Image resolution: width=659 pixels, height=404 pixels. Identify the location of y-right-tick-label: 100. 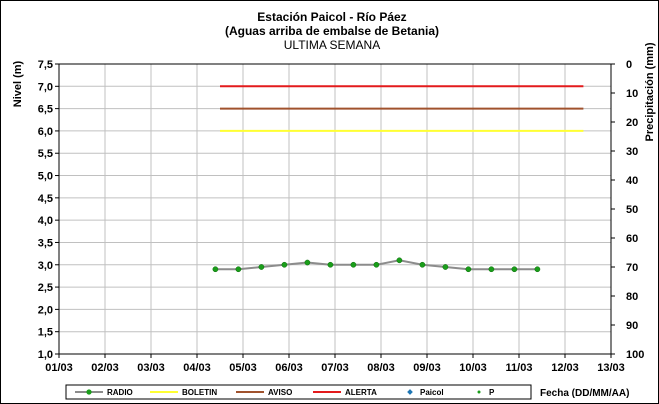
(635, 355).